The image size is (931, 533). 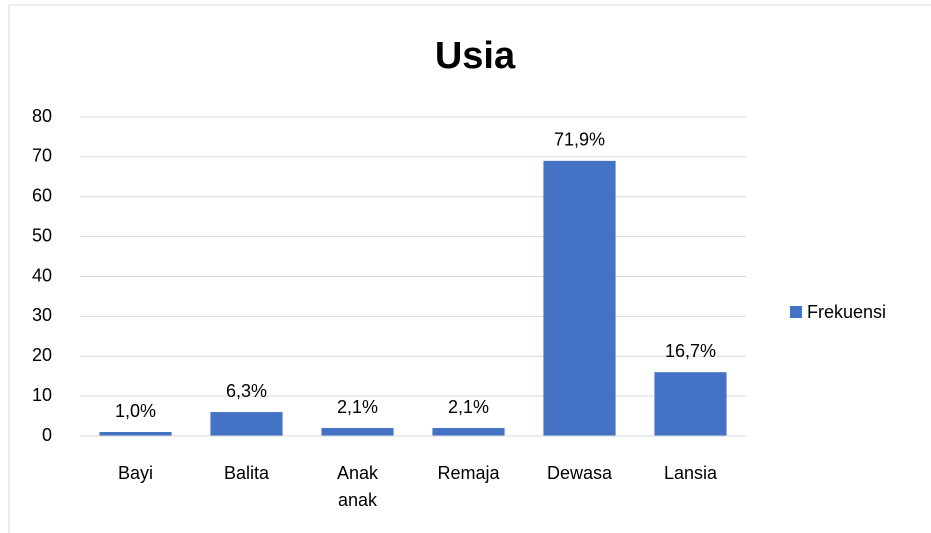 What do you see at coordinates (246, 391) in the screenshot?
I see `data-label: 6,3%` at bounding box center [246, 391].